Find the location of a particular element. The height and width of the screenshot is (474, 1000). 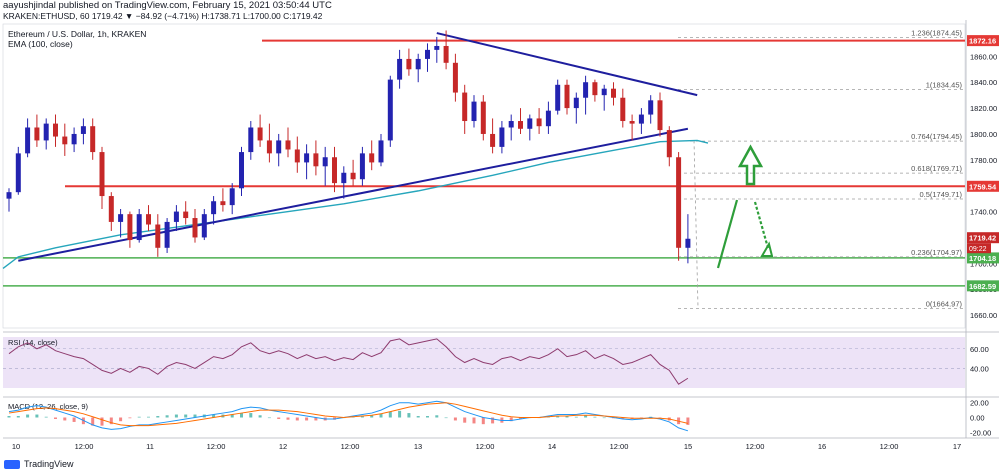

rsi-tick-label: 60.00 is located at coordinates (979, 349).